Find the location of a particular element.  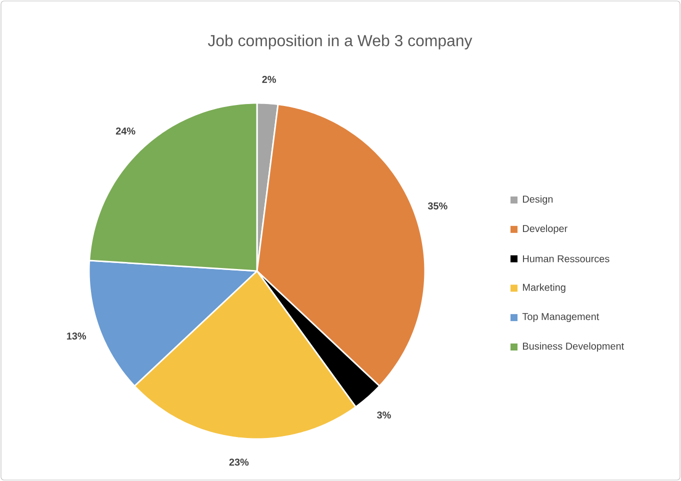

data-label: 3% is located at coordinates (384, 415).